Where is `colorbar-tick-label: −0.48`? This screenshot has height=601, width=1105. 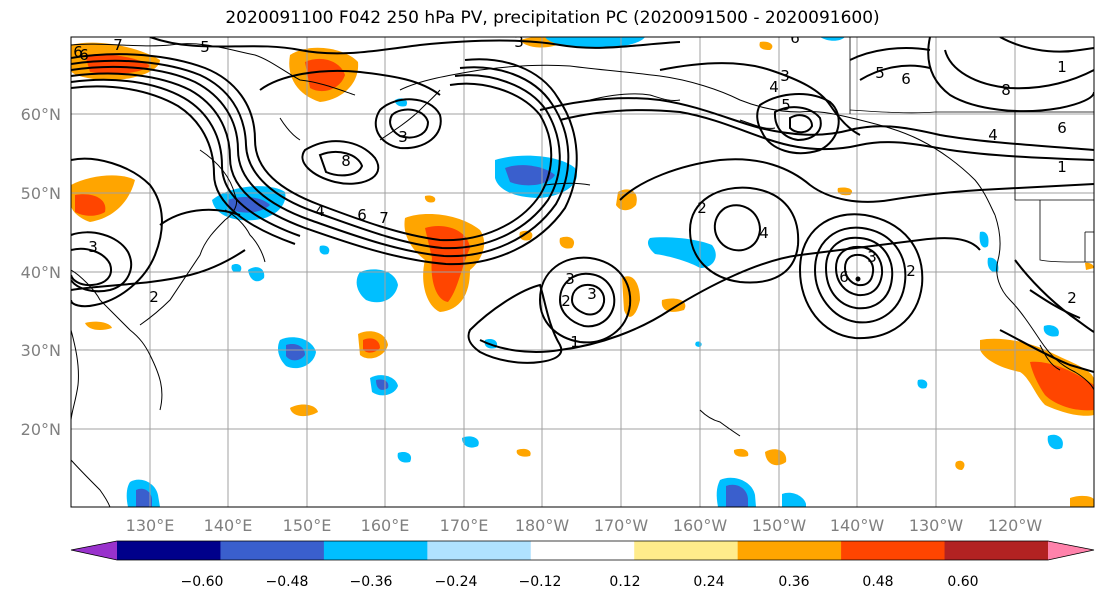
colorbar-tick-label: −0.48 is located at coordinates (287, 582).